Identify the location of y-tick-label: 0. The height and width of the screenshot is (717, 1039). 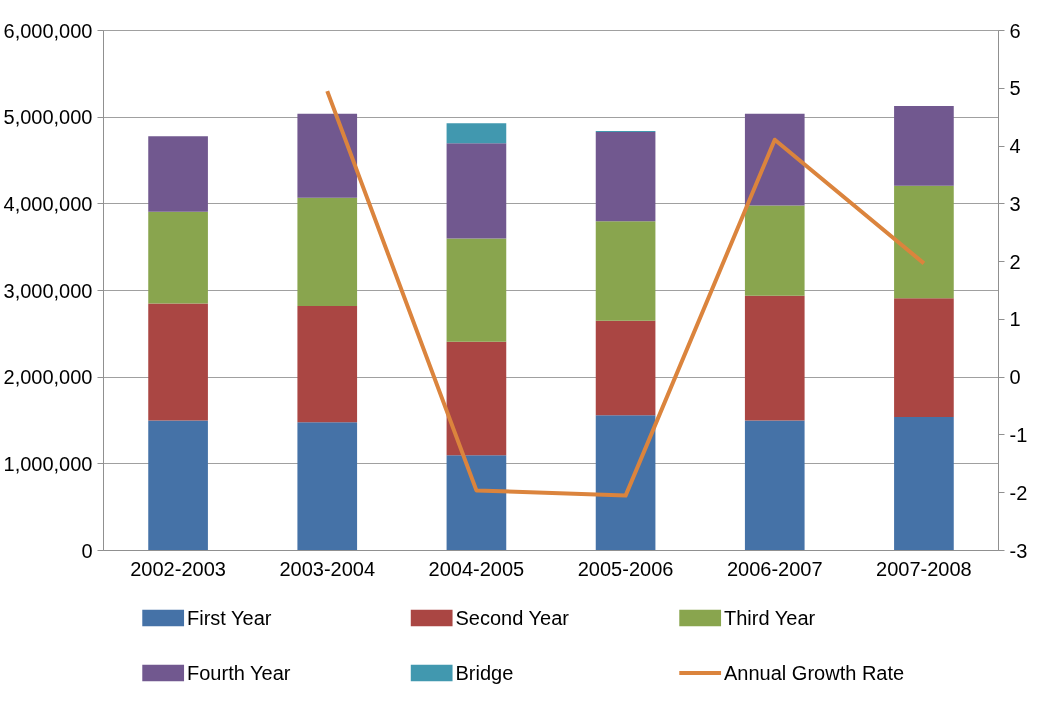
(87, 550).